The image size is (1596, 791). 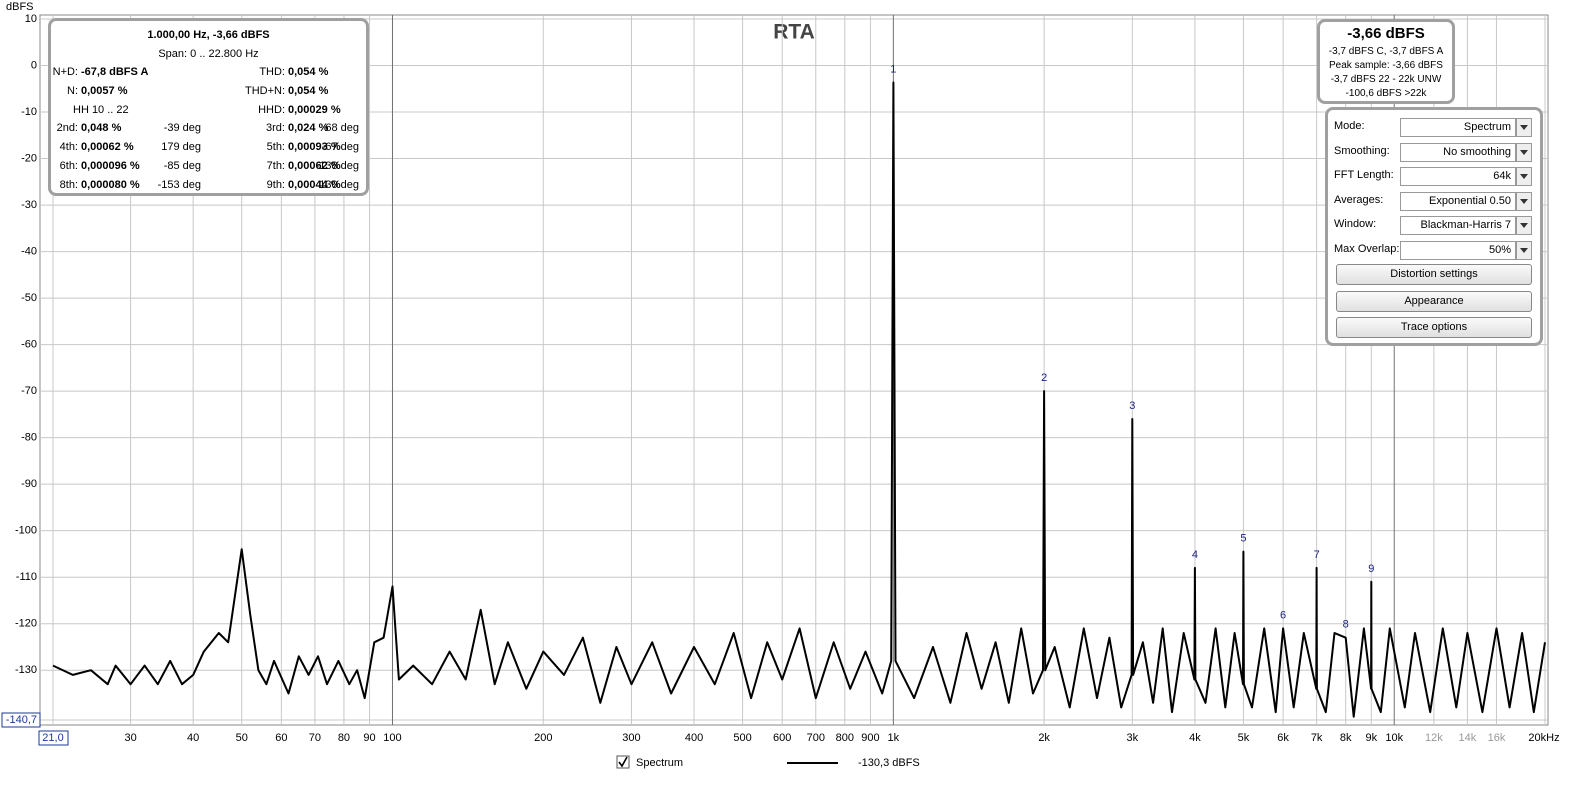 What do you see at coordinates (1349, 126) in the screenshot?
I see `field-label: Mode:` at bounding box center [1349, 126].